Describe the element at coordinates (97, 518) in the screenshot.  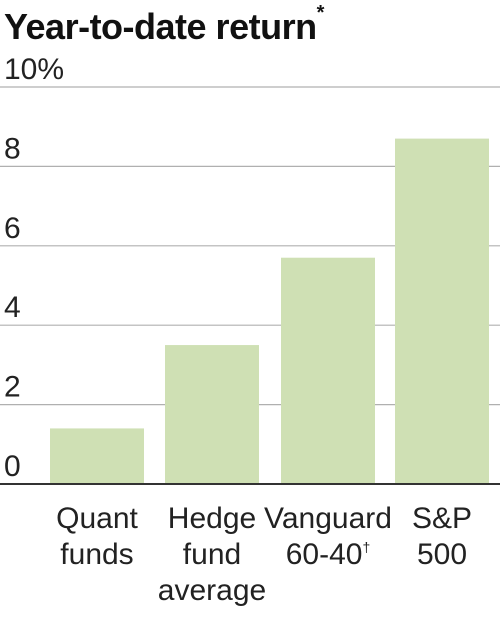
I see `x-tick-label: Quant` at that location.